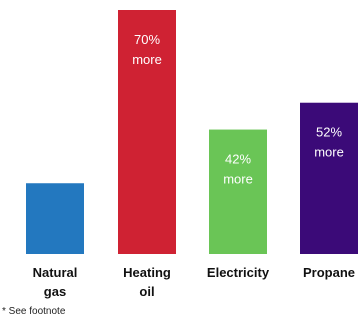 The width and height of the screenshot is (363, 330). I want to click on footnote: * See footnote, so click(34, 311).